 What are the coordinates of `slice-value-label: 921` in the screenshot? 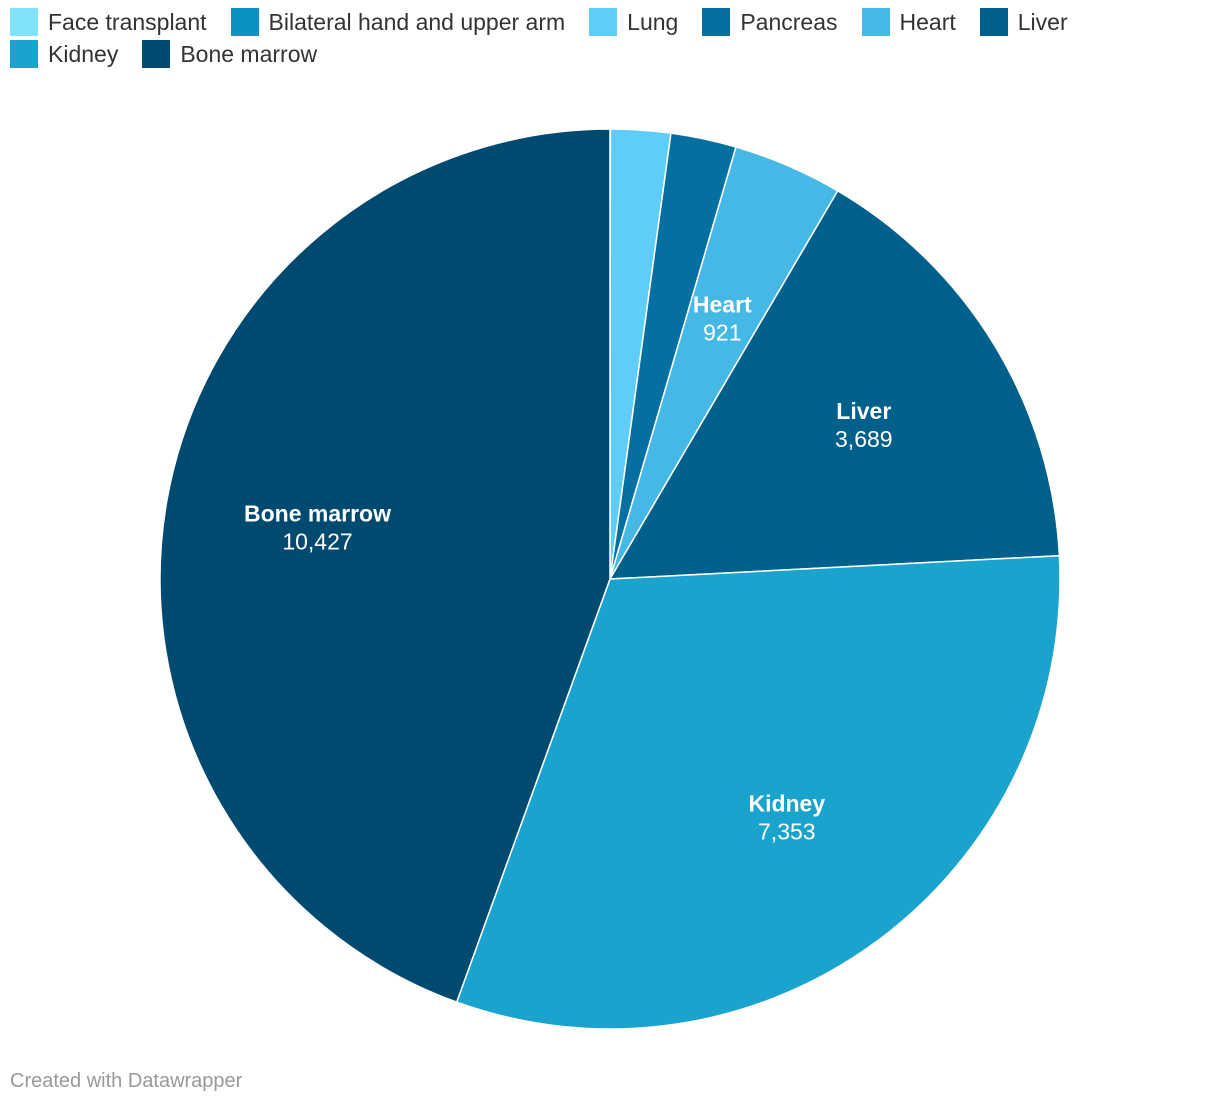 It's located at (722, 333).